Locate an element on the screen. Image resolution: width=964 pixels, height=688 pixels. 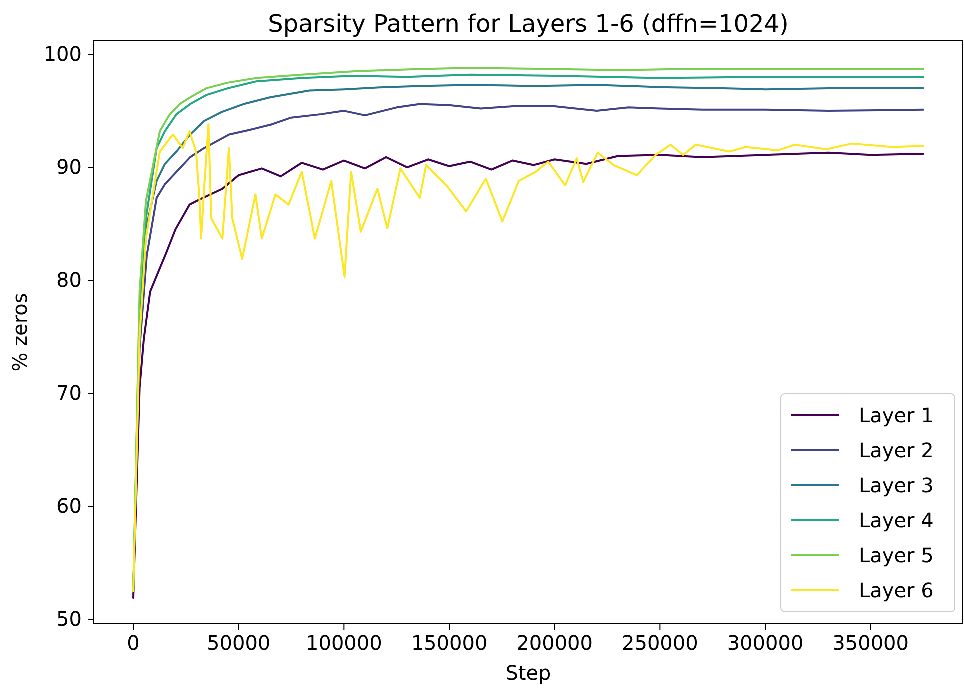
x-tick-label: 250000 is located at coordinates (660, 643).